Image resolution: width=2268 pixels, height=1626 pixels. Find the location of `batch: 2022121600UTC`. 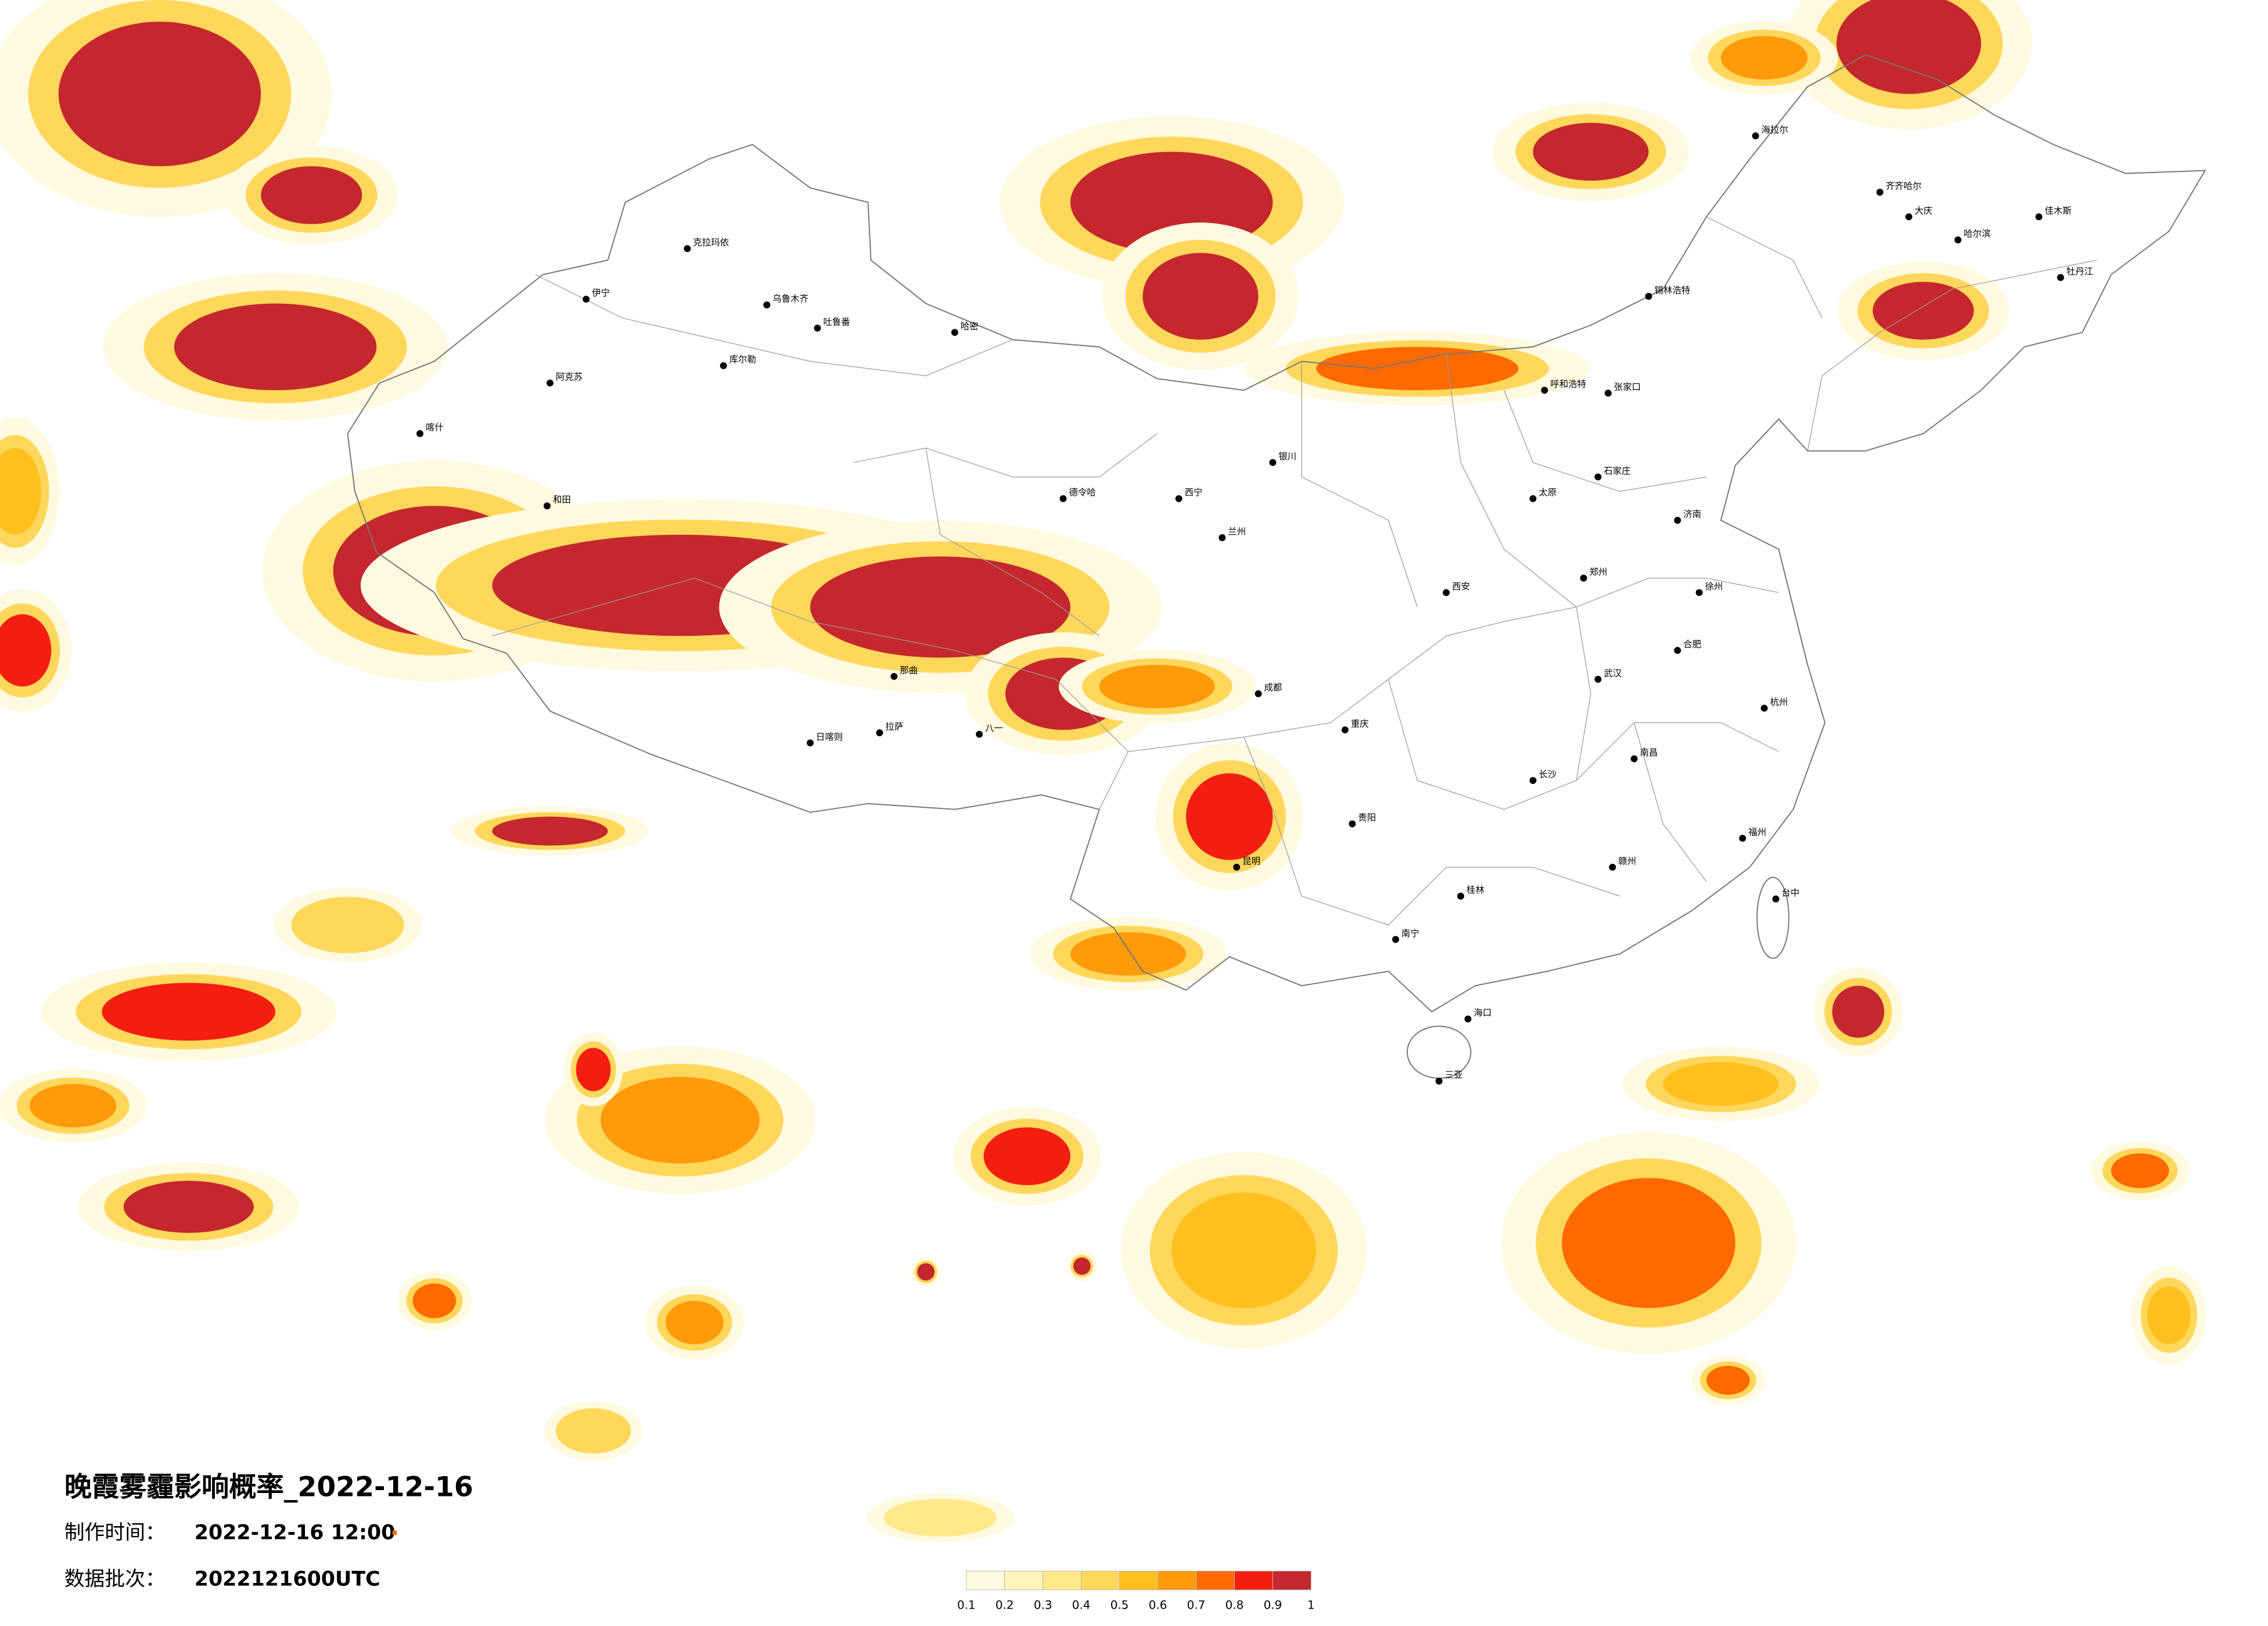

batch: 2022121600UTC is located at coordinates (287, 1579).